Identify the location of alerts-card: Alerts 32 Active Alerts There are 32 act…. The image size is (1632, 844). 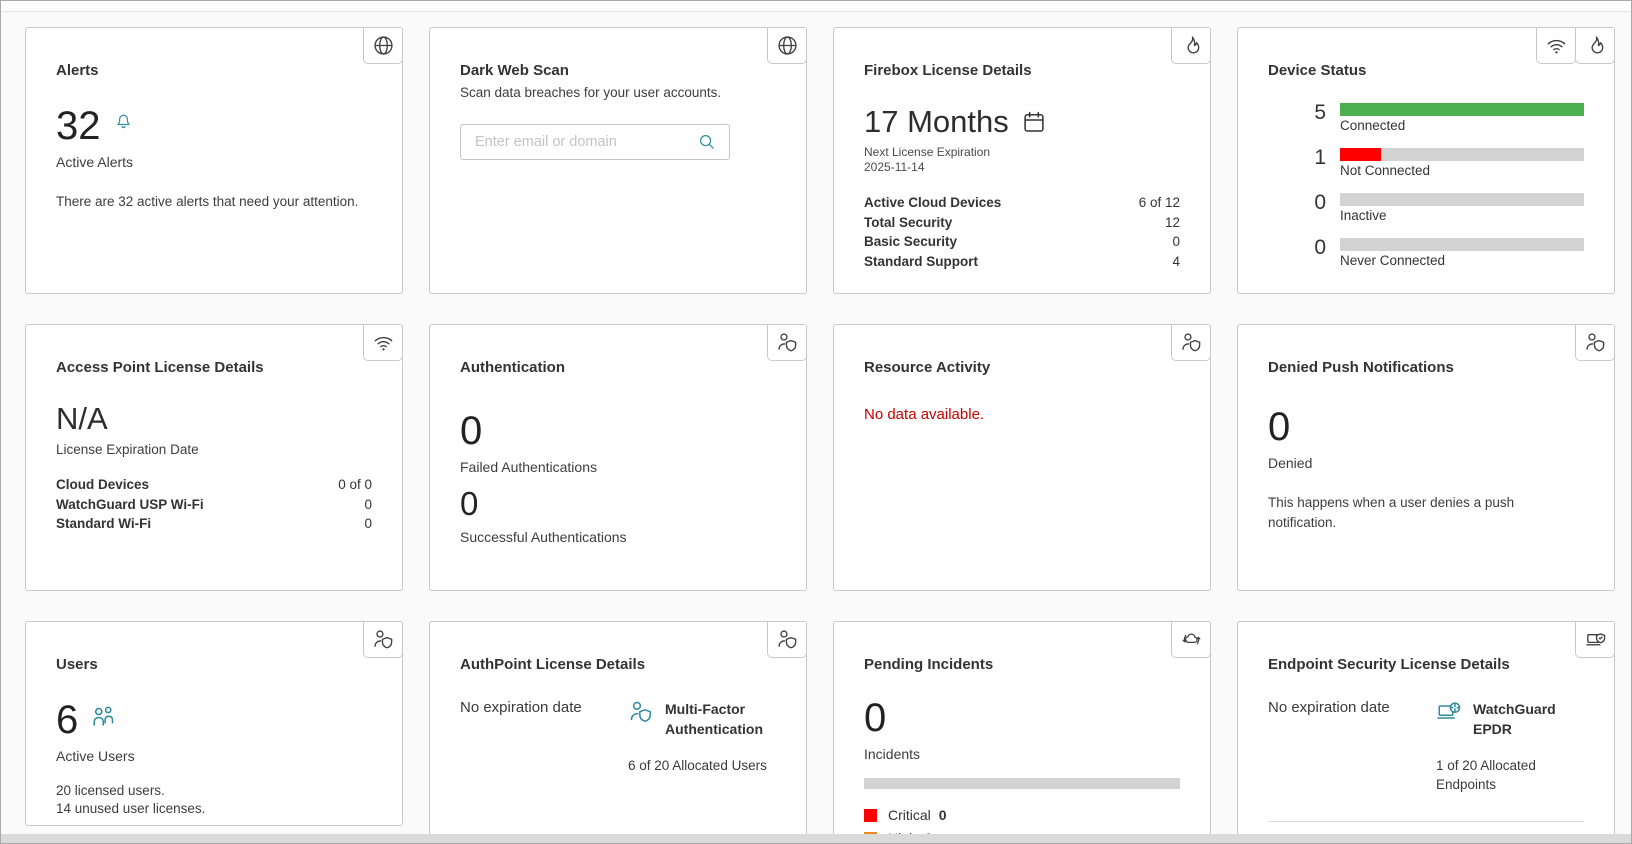
(214, 160).